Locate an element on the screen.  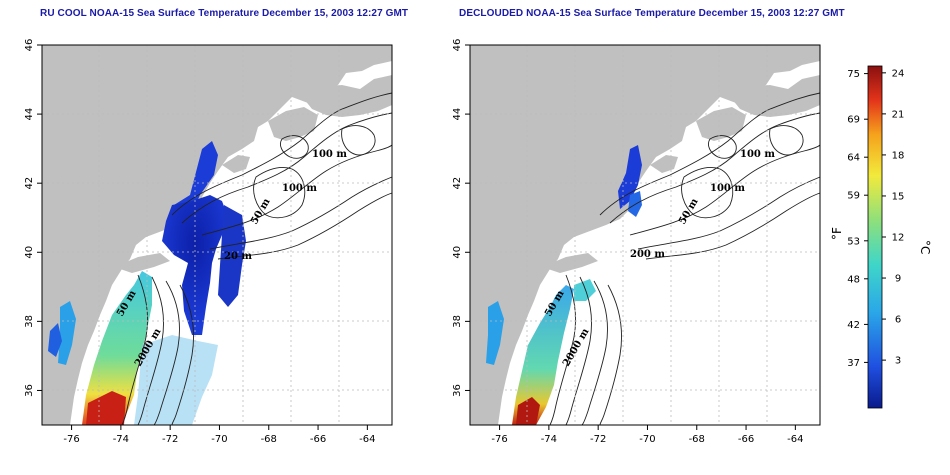
colorbar-celsius-ticks: 24 21 18 15 12 9 6 3 is located at coordinates (893, 217).